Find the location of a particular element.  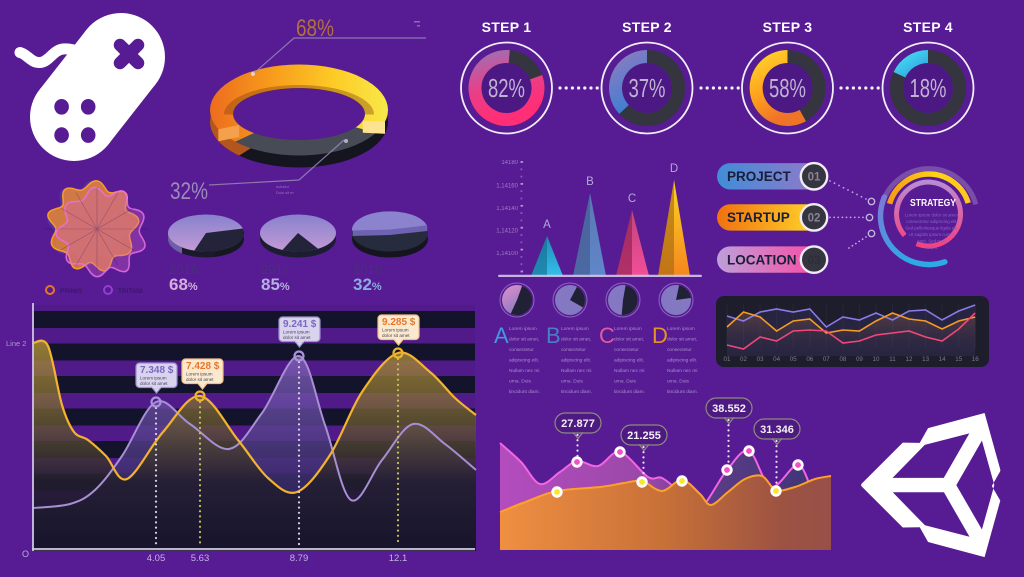

svg-text: STEP 2 is located at coordinates (647, 27).